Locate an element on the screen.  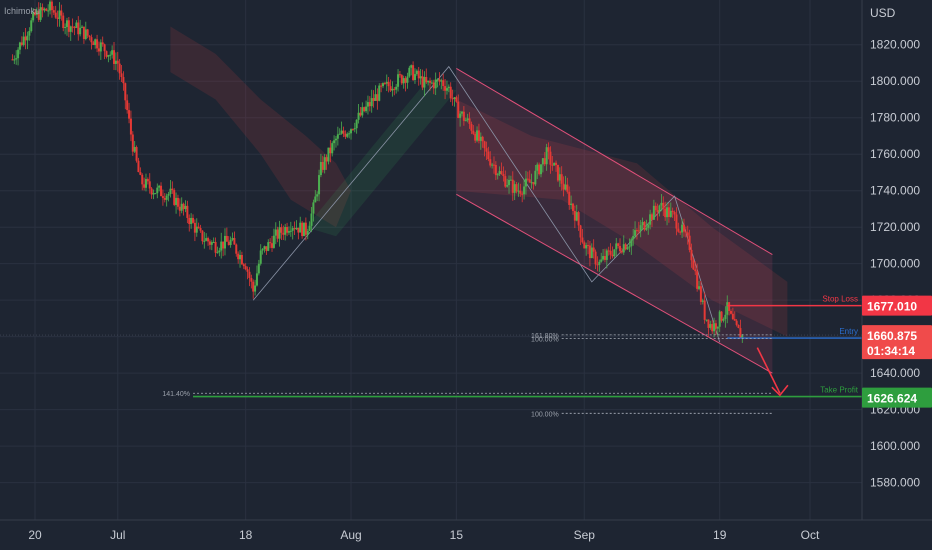
price-tick-label: 1700.000 is located at coordinates (895, 264).